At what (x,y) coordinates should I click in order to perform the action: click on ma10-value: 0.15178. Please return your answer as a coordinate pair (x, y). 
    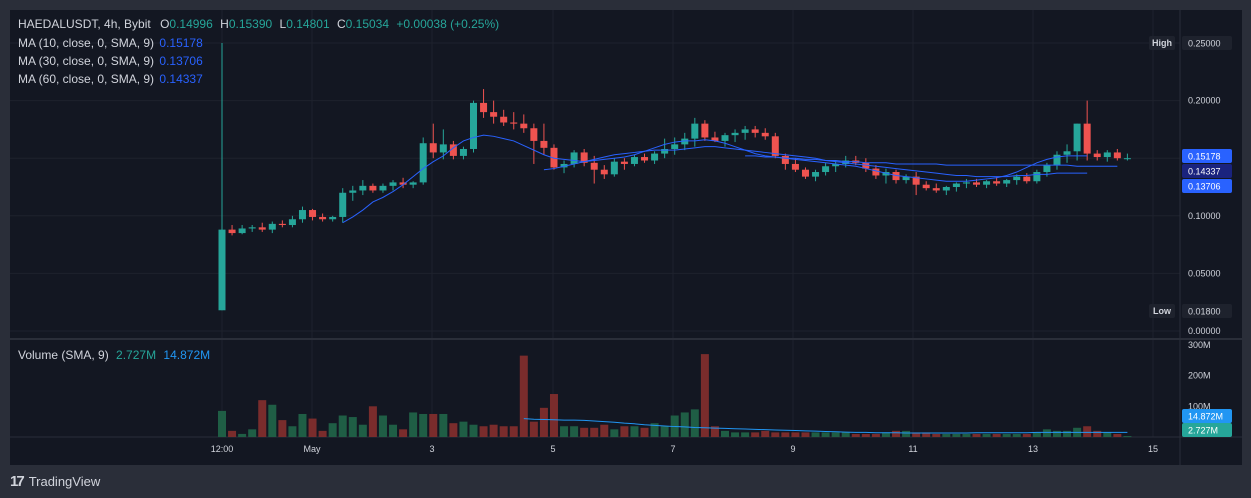
    Looking at the image, I should click on (181, 43).